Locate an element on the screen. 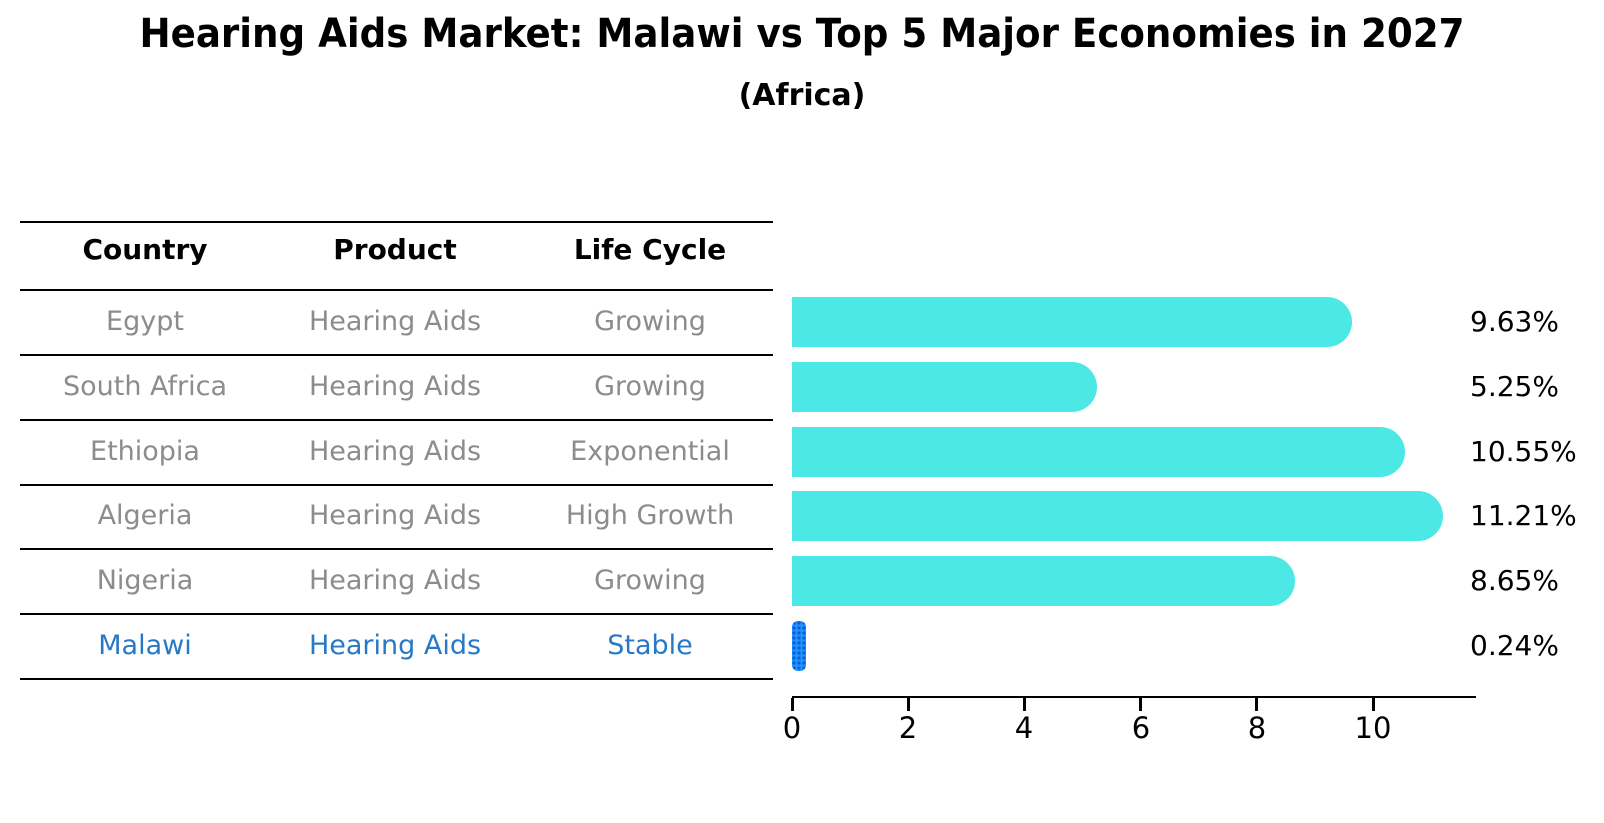 The height and width of the screenshot is (823, 1604). value-label-nigeria: 8.65% is located at coordinates (1514, 580).